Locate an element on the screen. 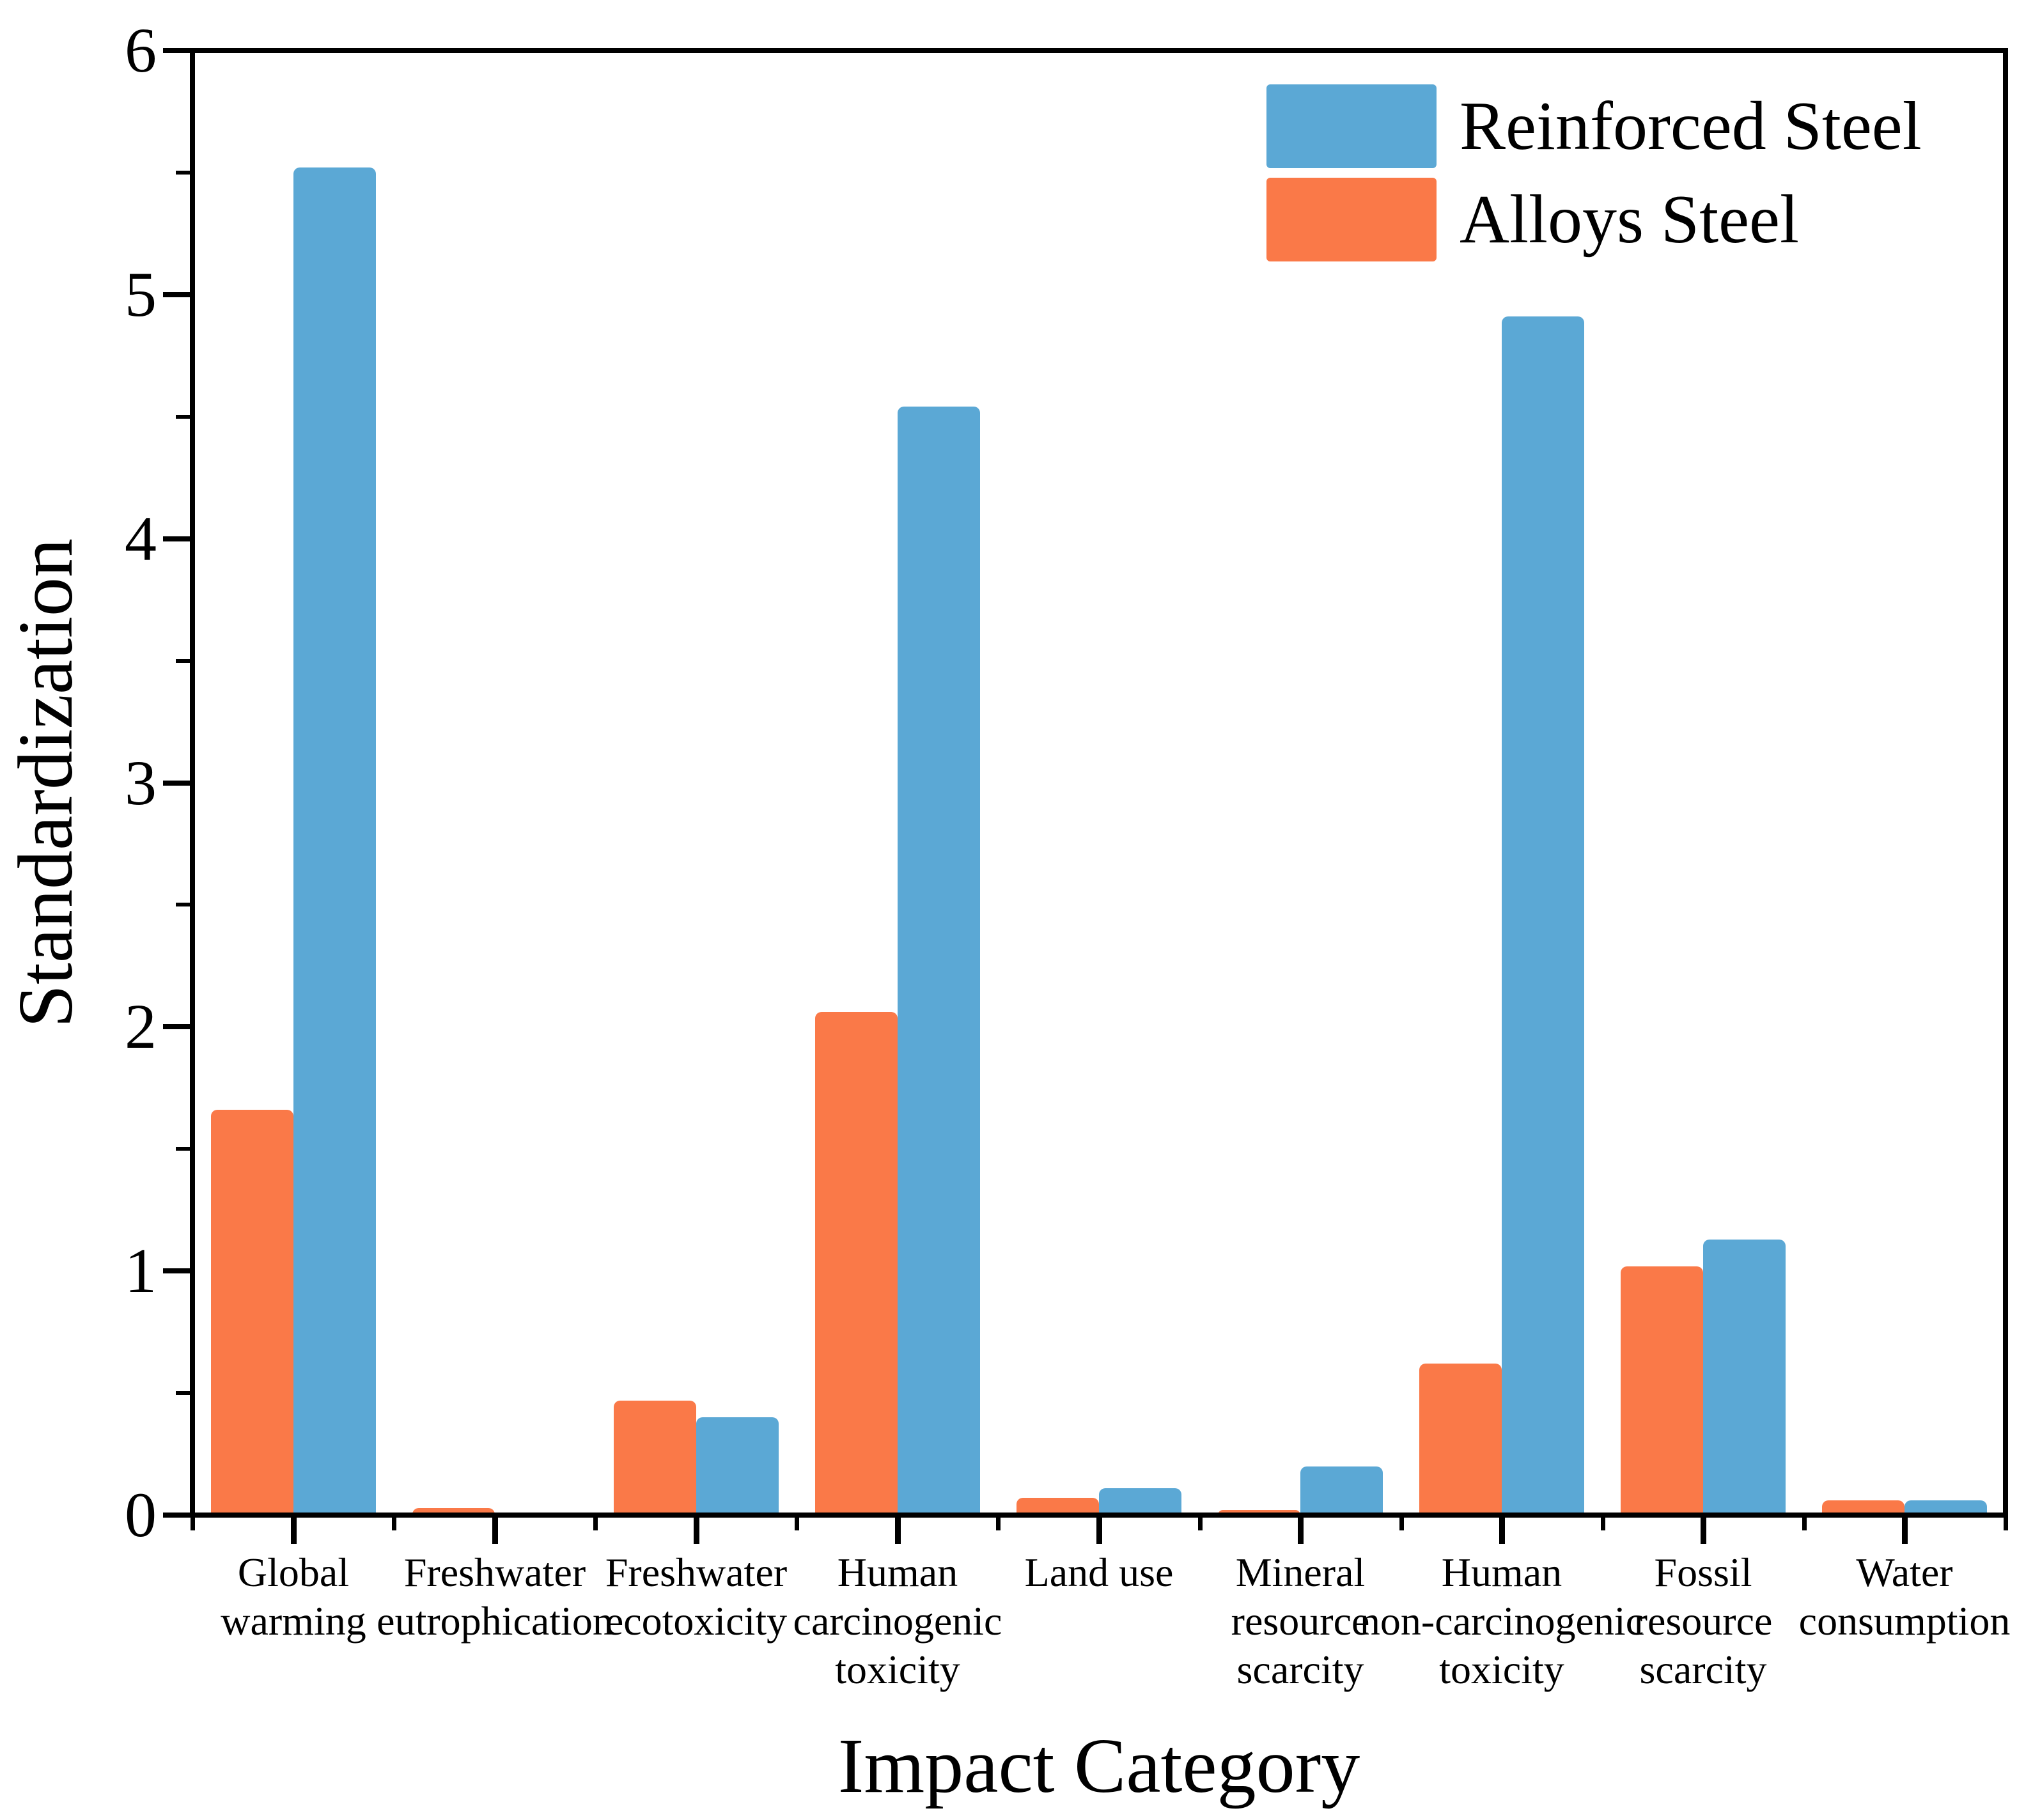 The width and height of the screenshot is (2033, 1820). bar-alloys-steel-freshwater-eutrophication is located at coordinates (453, 1511).